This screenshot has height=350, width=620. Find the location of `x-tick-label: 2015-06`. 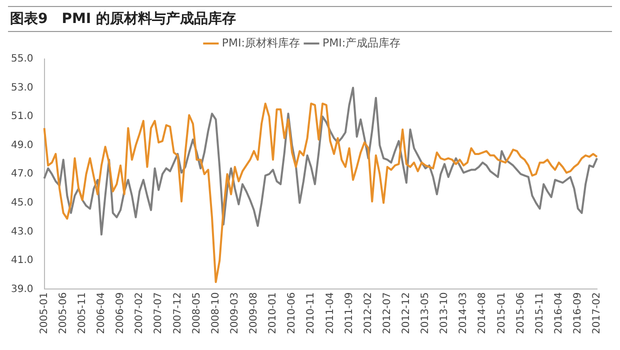

x-tick-label: 2015-06 is located at coordinates (520, 313).